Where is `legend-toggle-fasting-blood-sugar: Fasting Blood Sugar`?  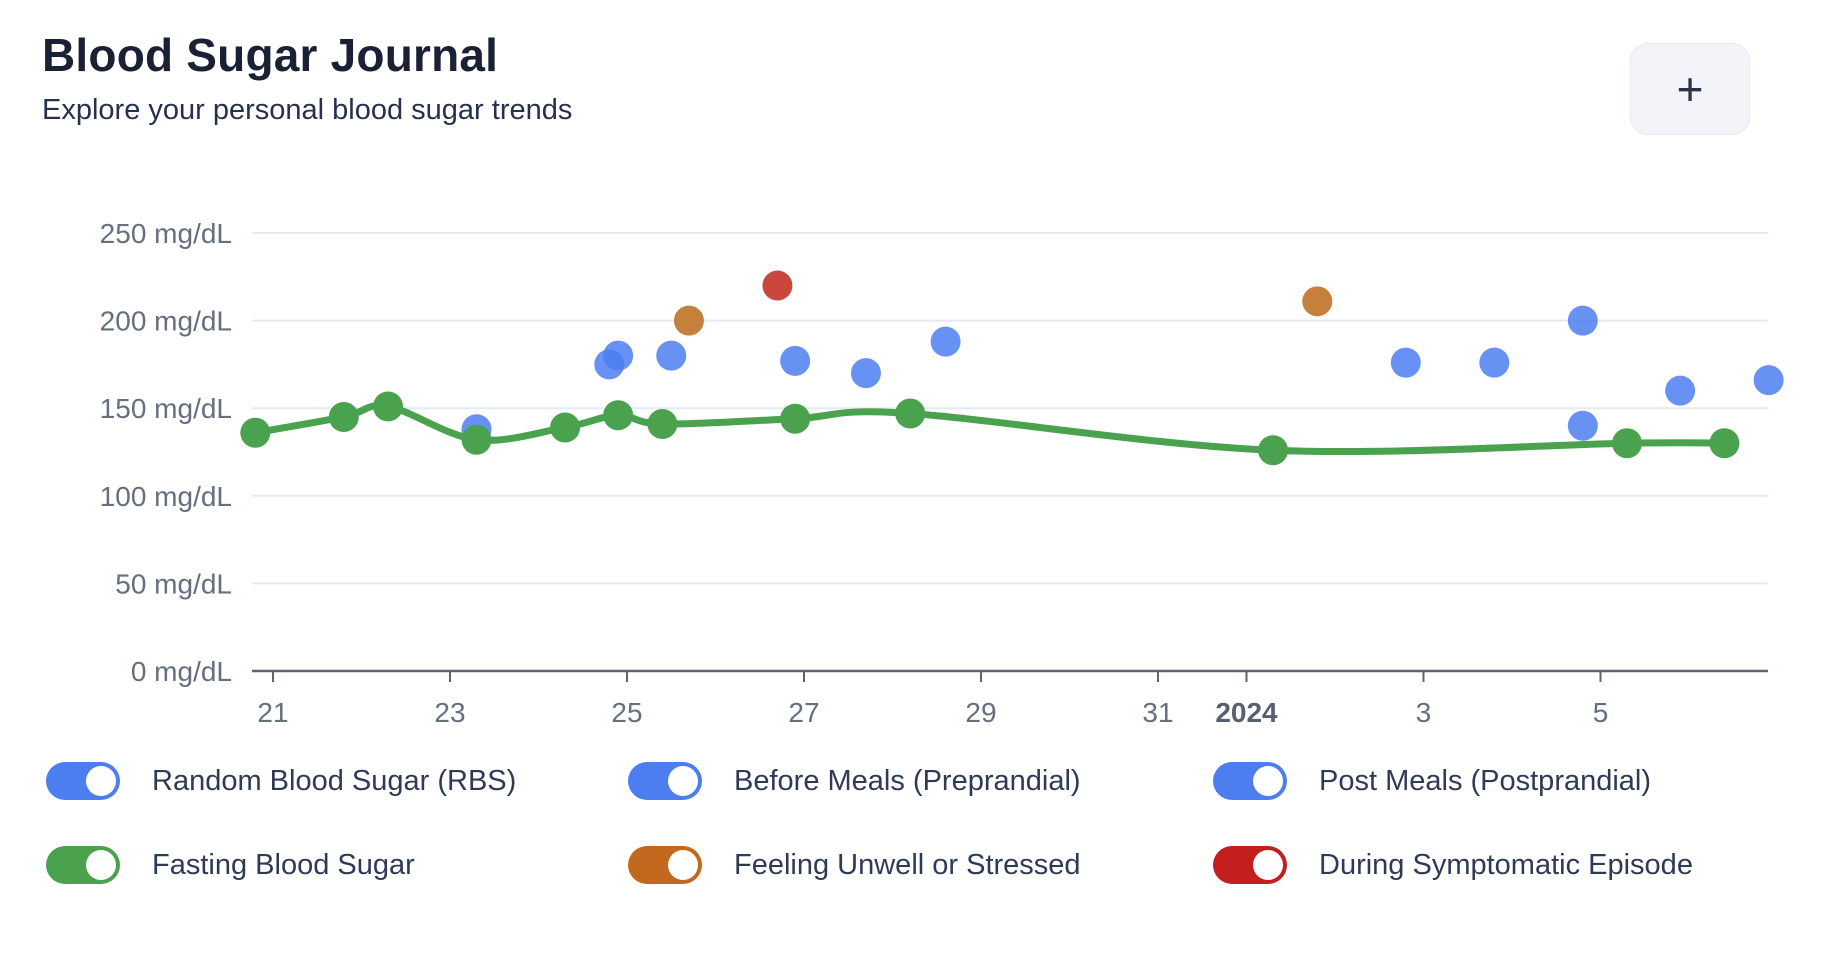
legend-toggle-fasting-blood-sugar: Fasting Blood Sugar is located at coordinates (337, 865).